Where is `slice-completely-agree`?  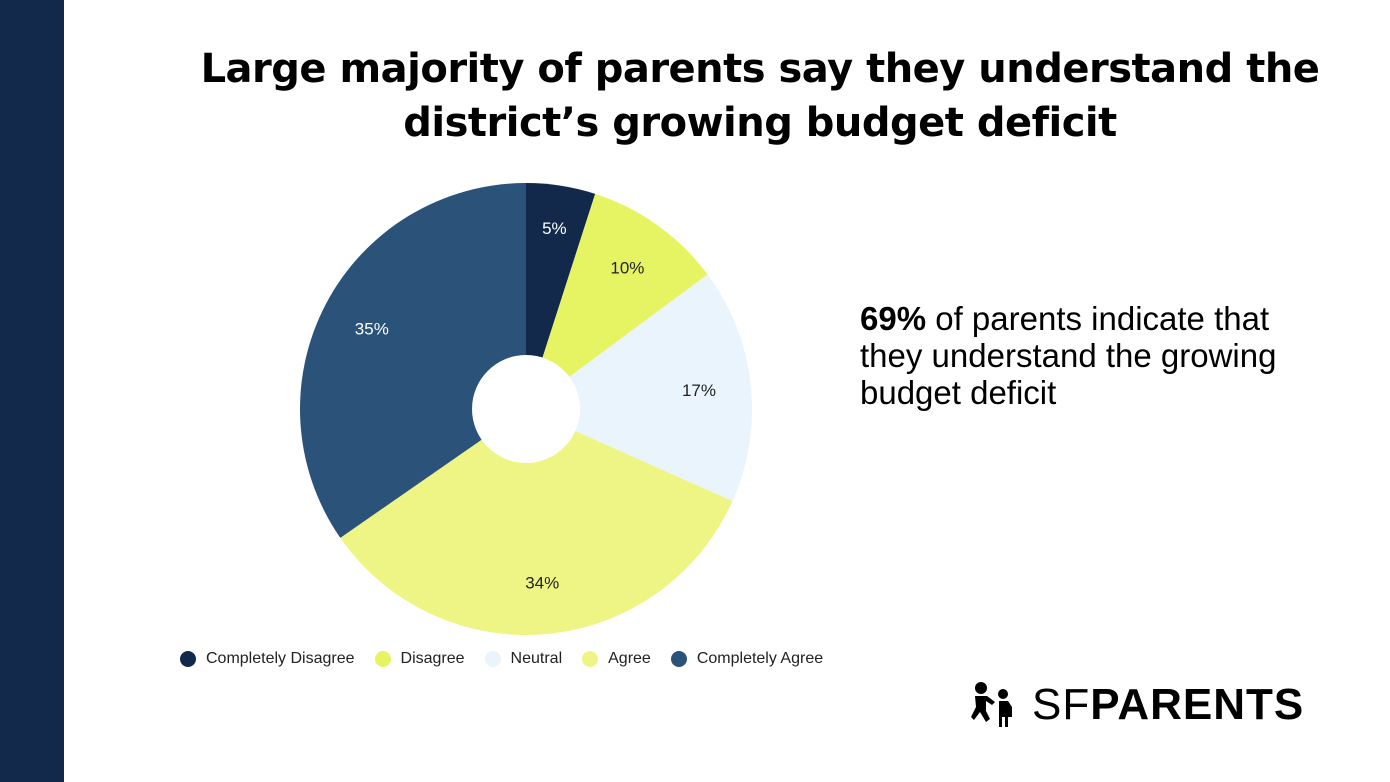 slice-completely-agree is located at coordinates (412, 360).